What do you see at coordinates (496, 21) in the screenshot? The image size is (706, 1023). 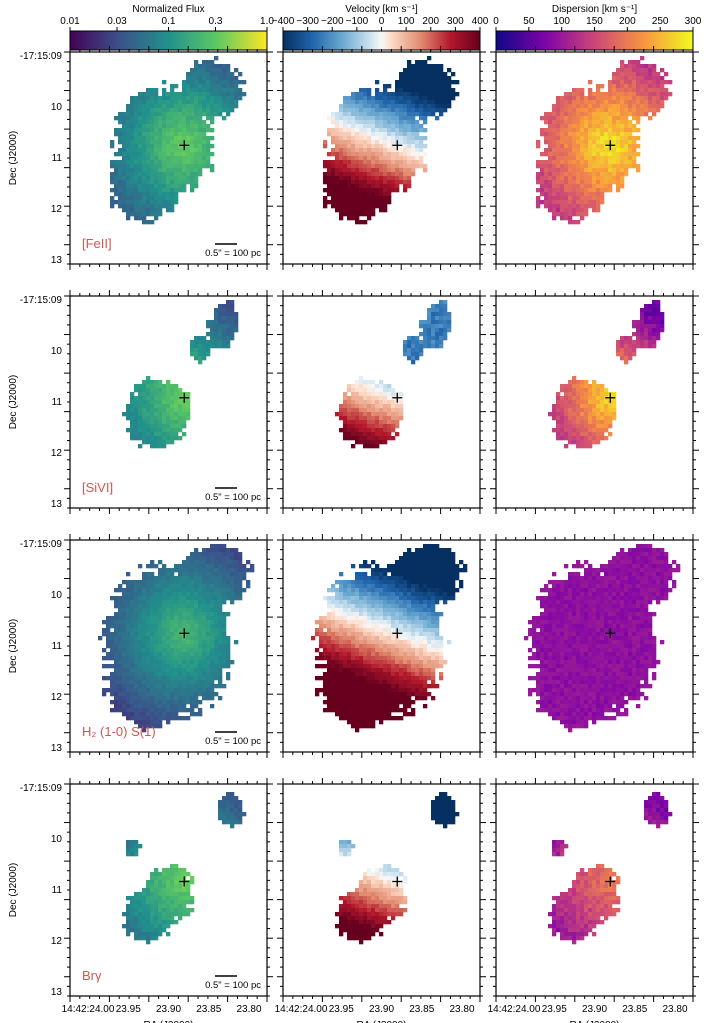 I see `colorbar-tick-label: 0` at bounding box center [496, 21].